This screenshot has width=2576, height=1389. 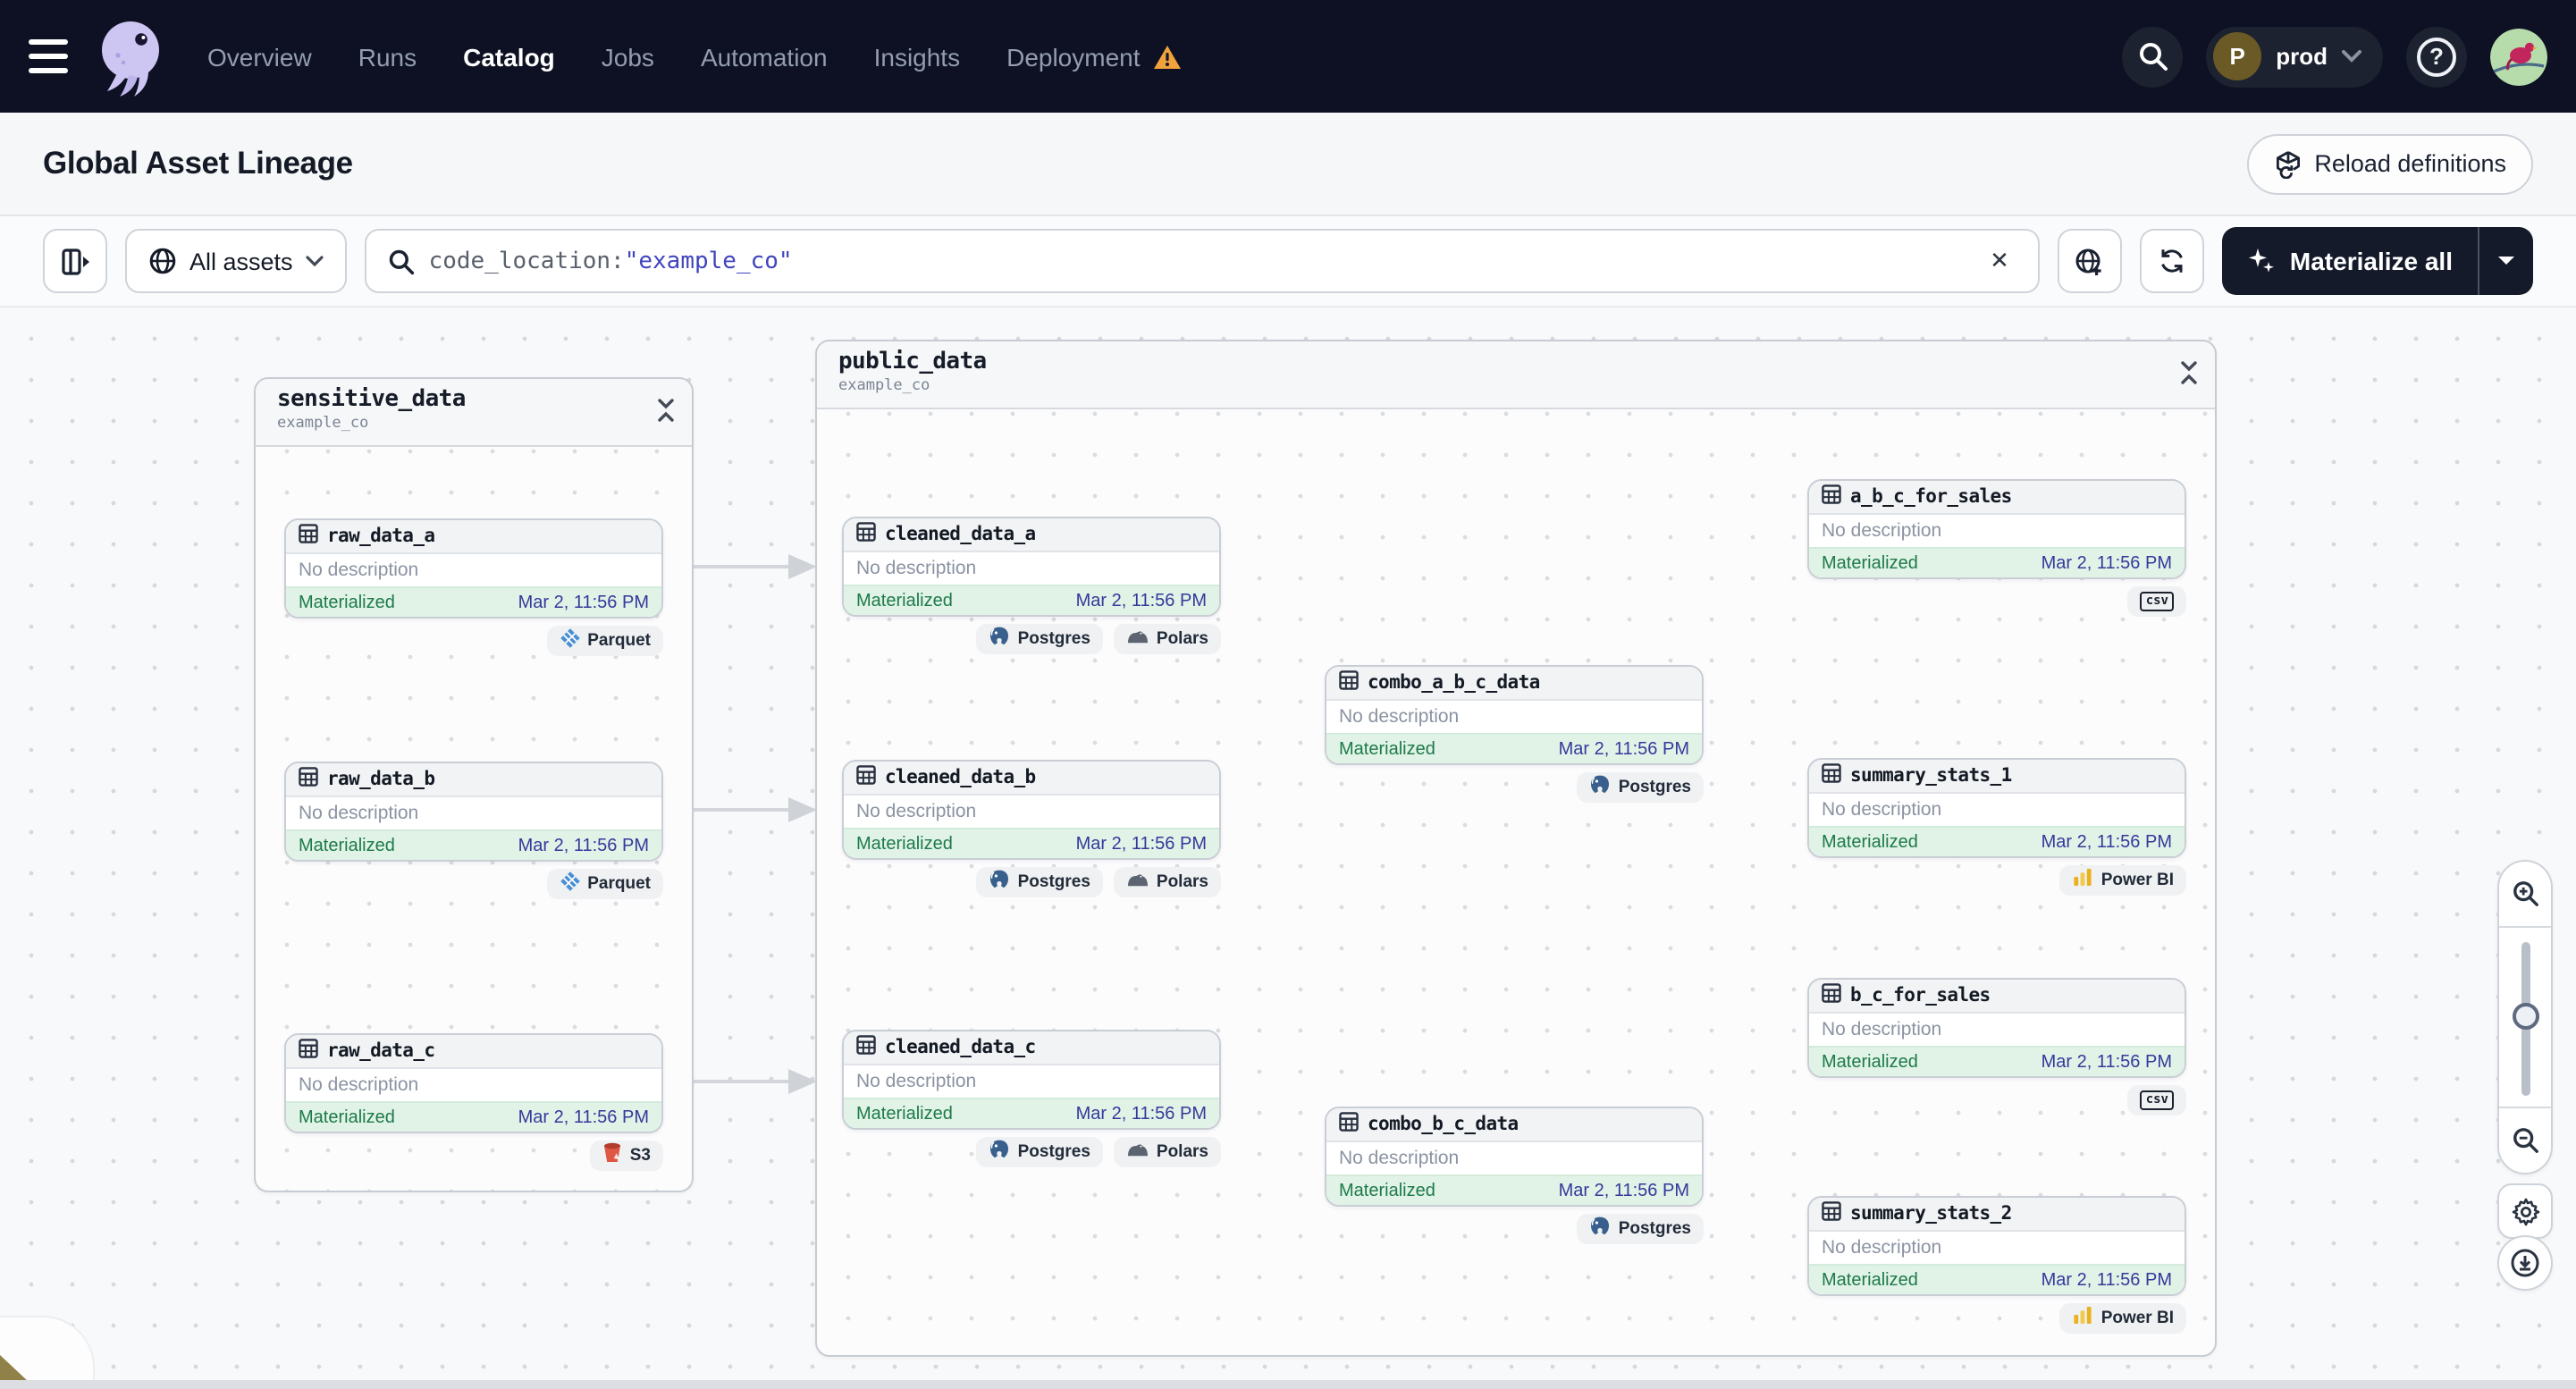 I want to click on menu-icon, so click(x=49, y=56).